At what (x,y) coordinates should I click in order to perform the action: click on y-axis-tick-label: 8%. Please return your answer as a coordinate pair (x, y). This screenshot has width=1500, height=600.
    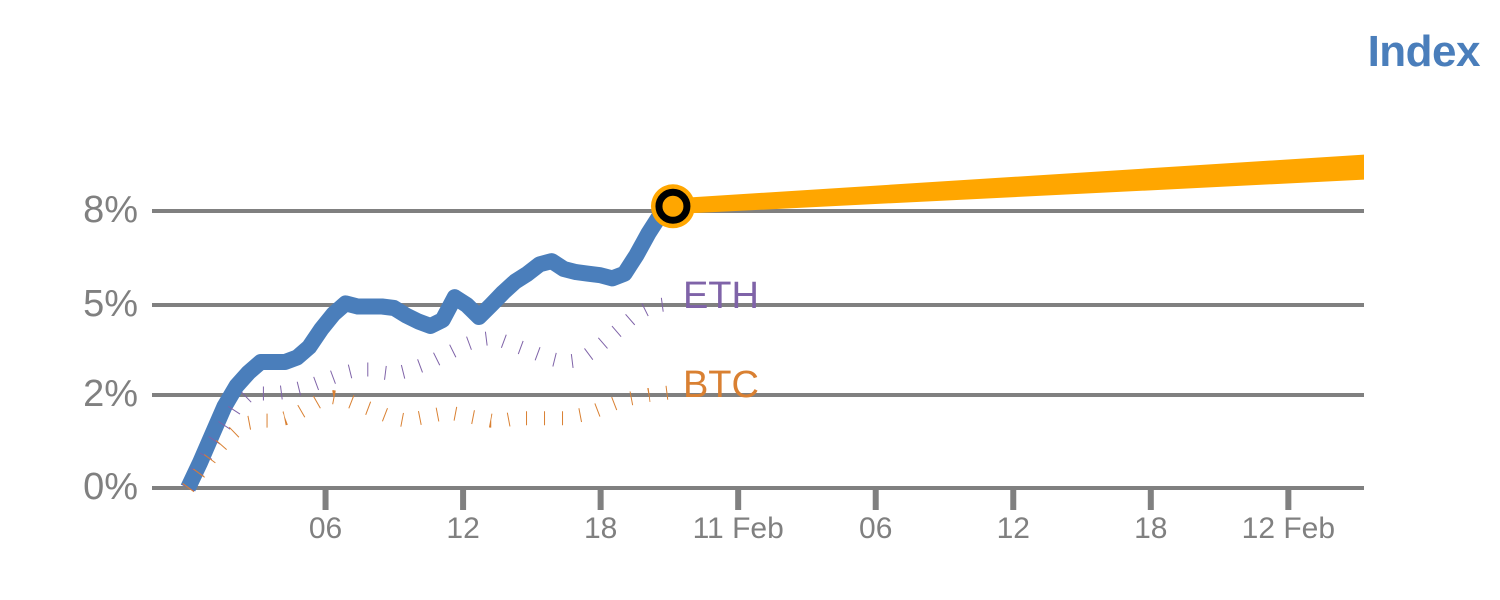
    Looking at the image, I should click on (110, 210).